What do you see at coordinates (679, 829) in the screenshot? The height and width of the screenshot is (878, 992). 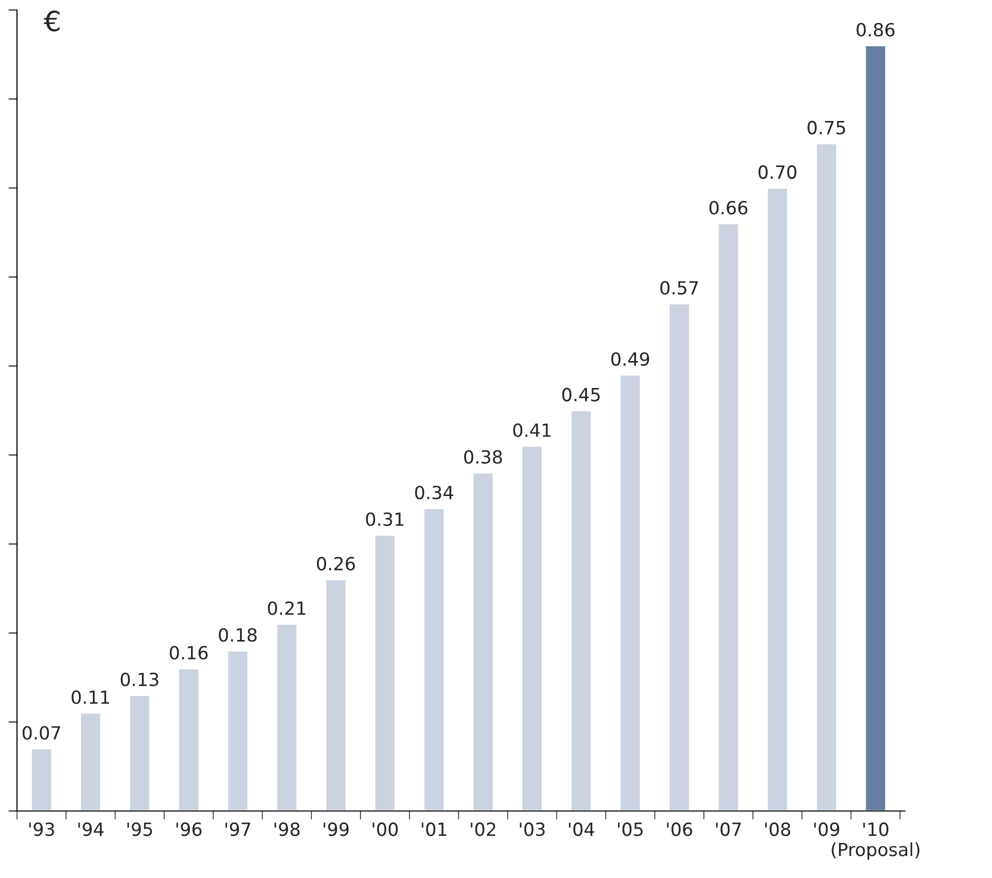 I see `x-tick-label: '06` at bounding box center [679, 829].